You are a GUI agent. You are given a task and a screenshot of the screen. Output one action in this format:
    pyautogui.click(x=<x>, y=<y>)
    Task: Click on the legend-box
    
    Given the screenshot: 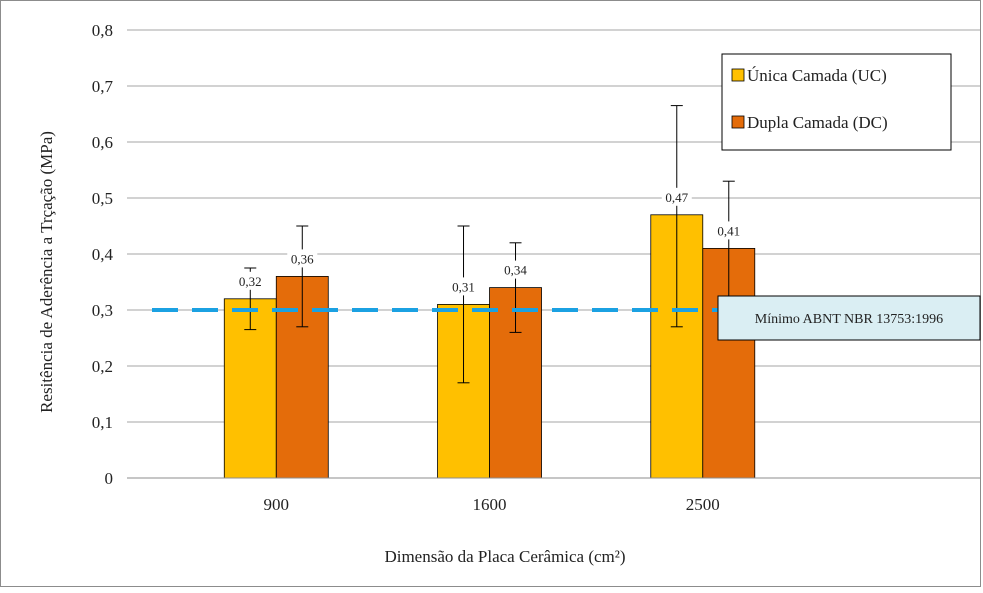 What is the action you would take?
    pyautogui.click(x=836, y=102)
    